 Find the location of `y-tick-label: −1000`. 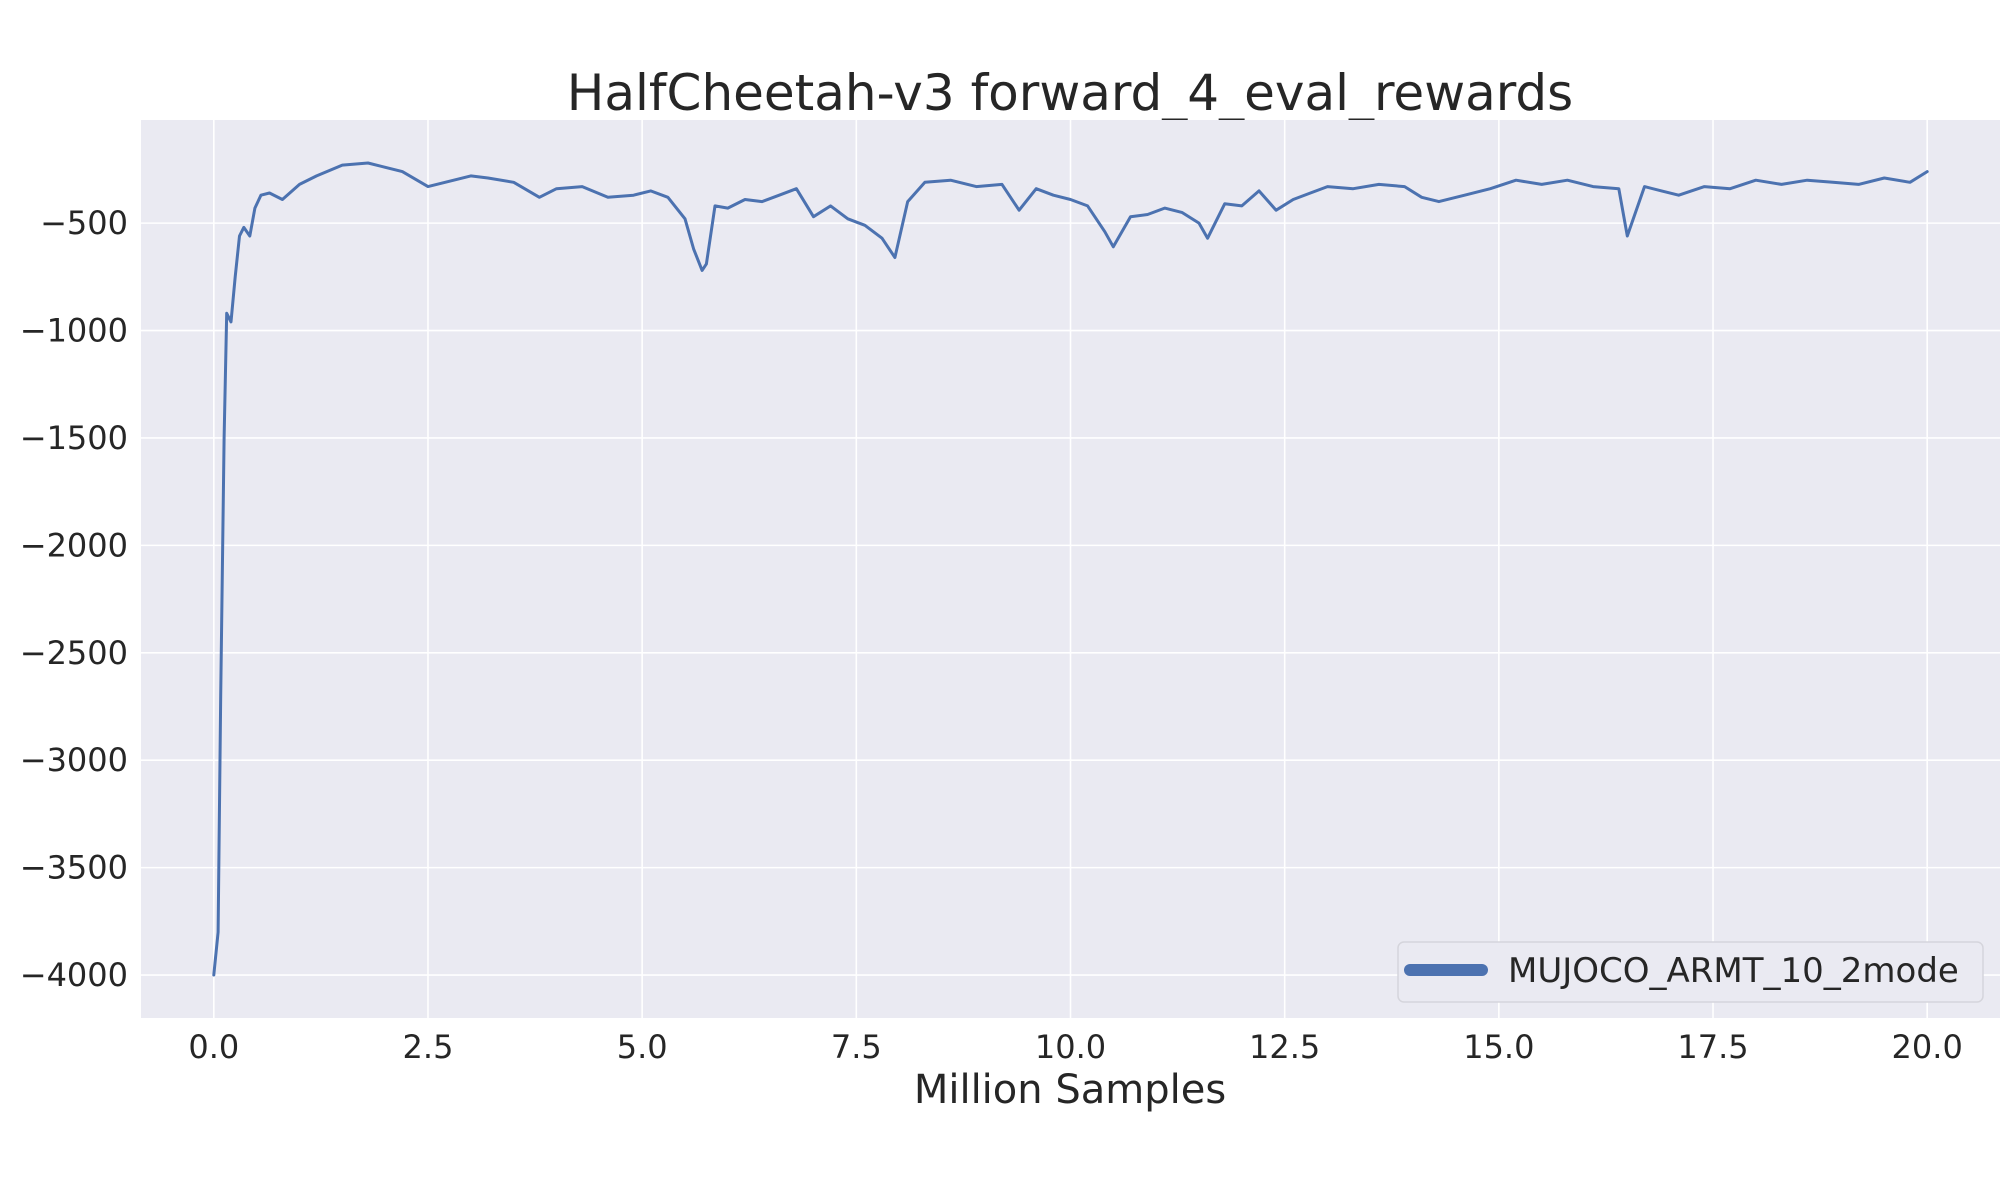

y-tick-label: −1000 is located at coordinates (74, 331).